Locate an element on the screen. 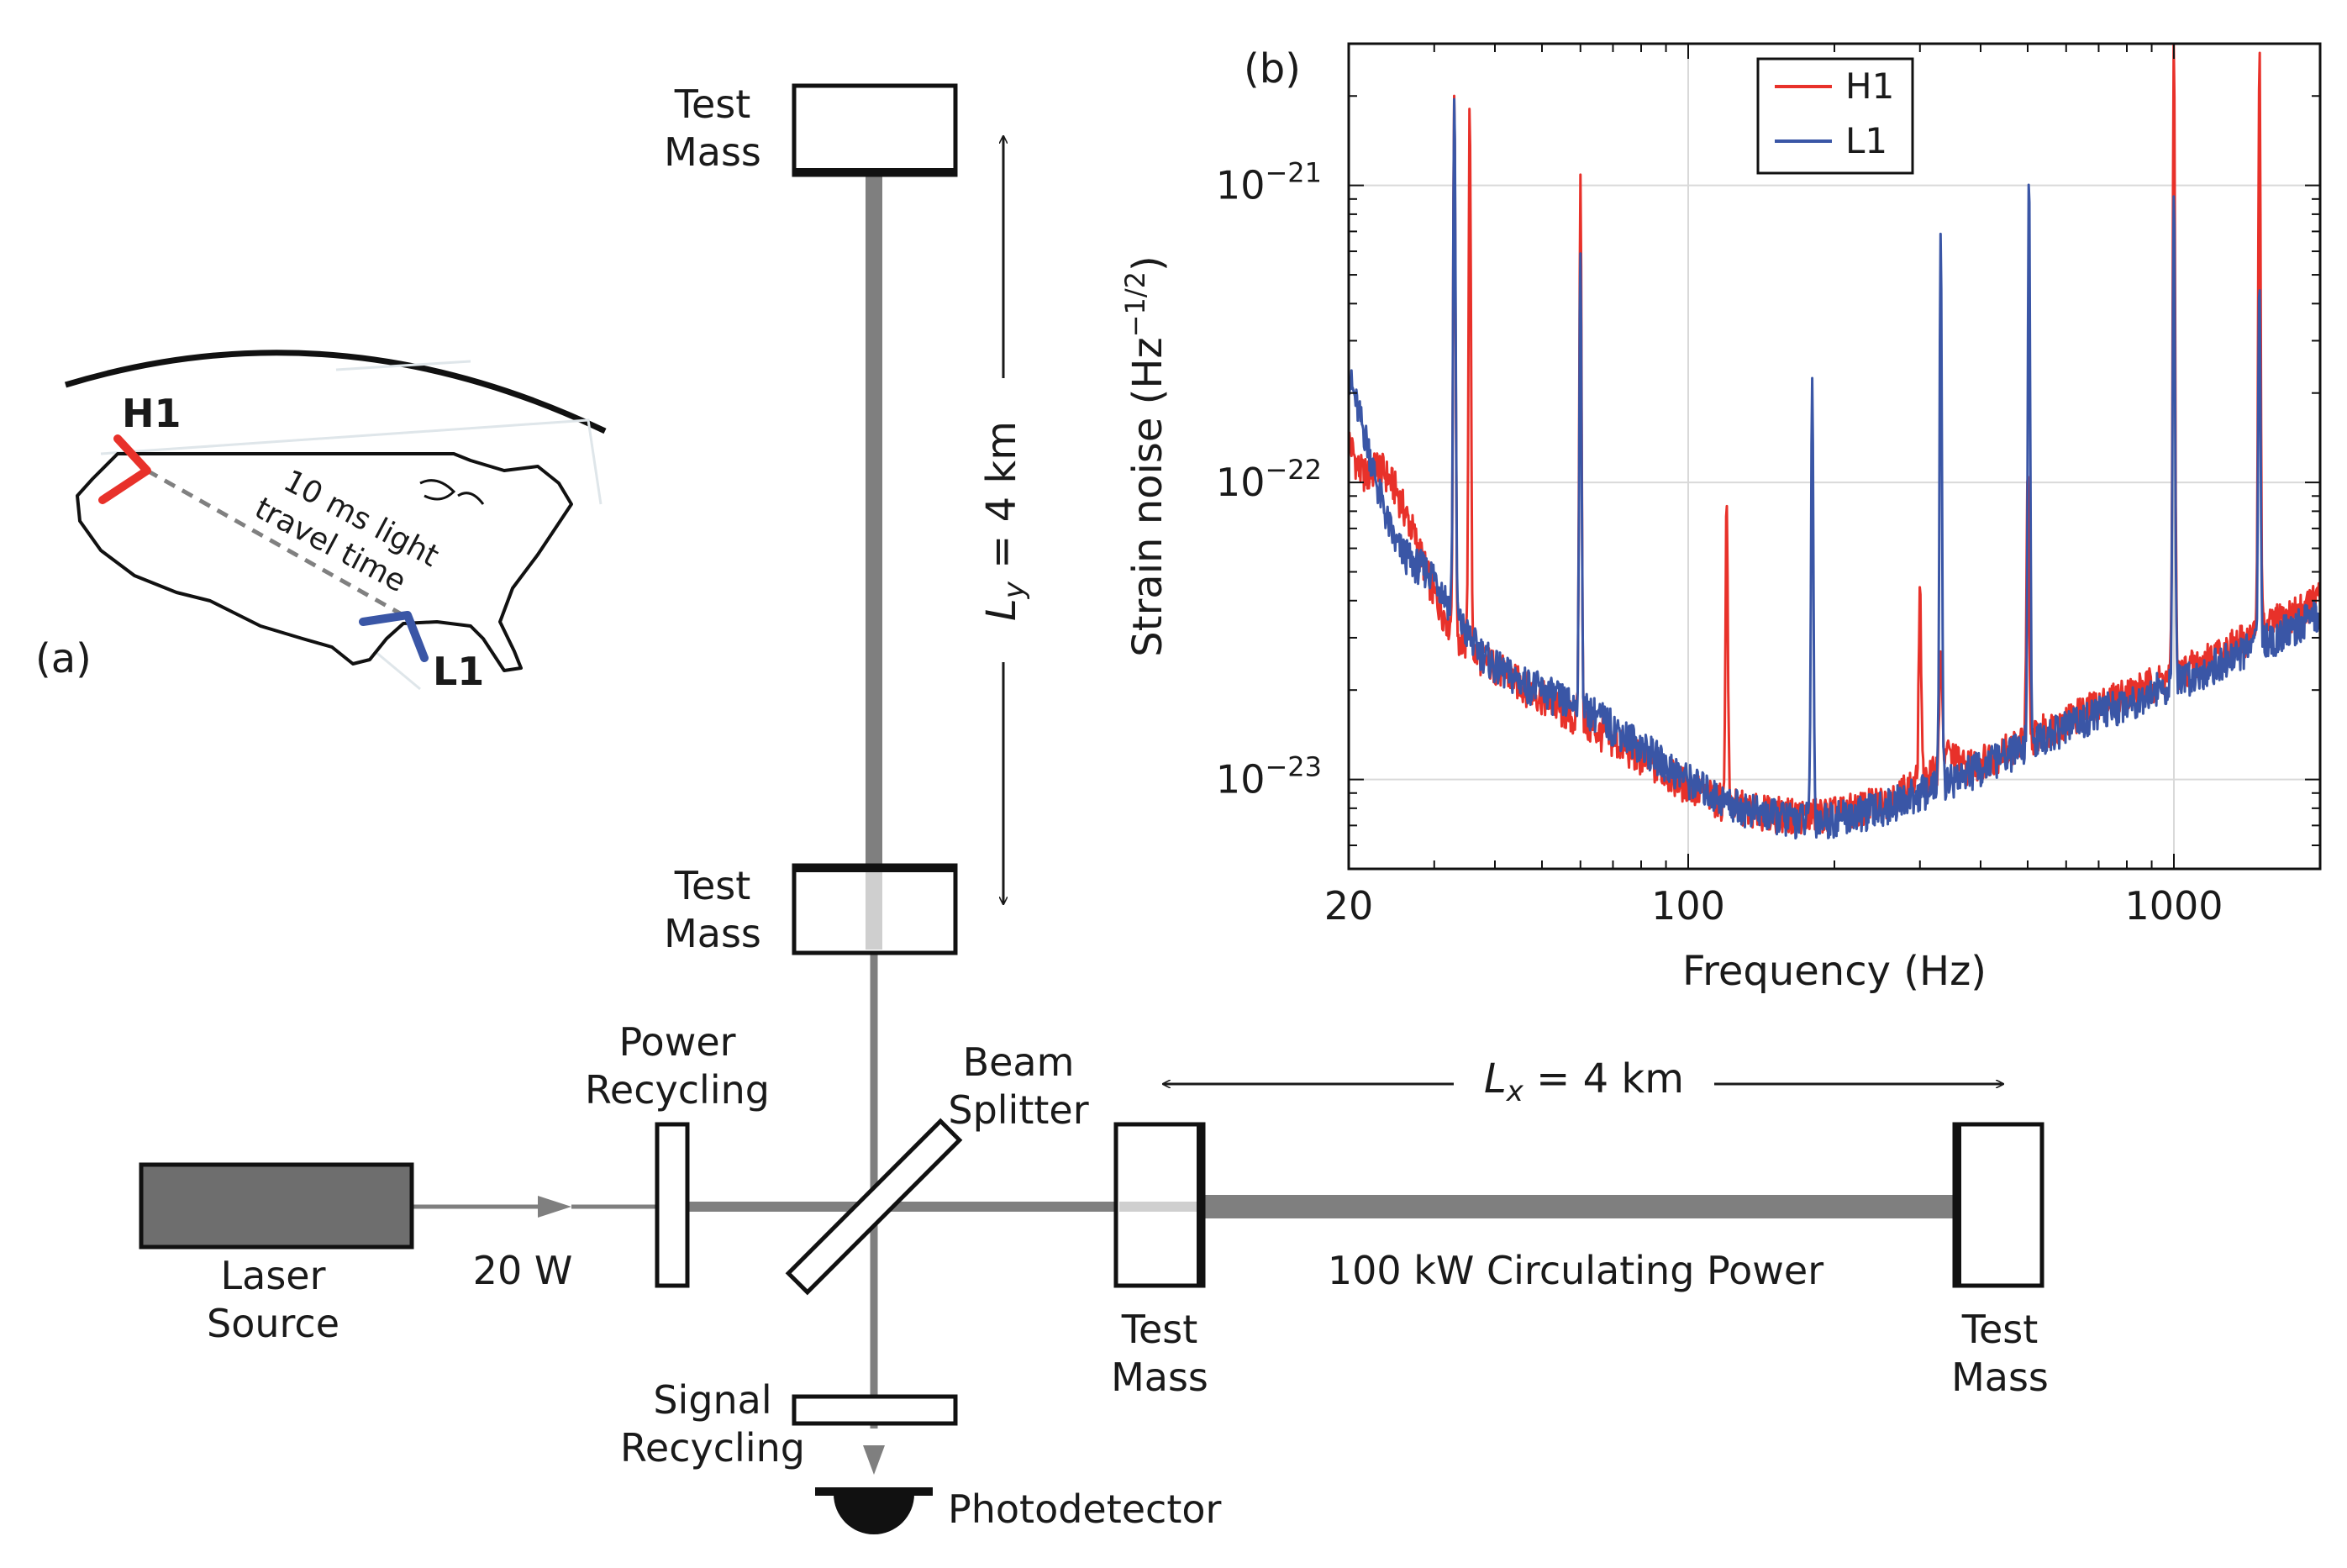  h1-detector-icon is located at coordinates (124, 469).